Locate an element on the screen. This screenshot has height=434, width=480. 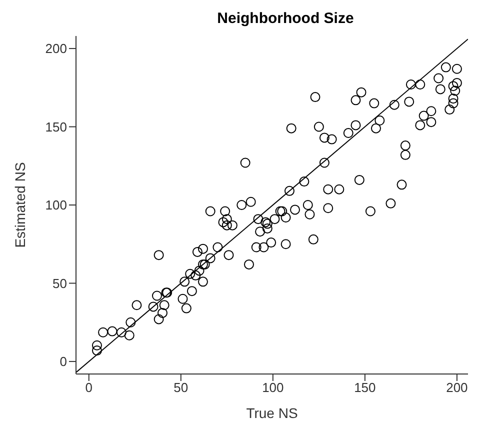
x-tick-label: 200 is located at coordinates (457, 388).